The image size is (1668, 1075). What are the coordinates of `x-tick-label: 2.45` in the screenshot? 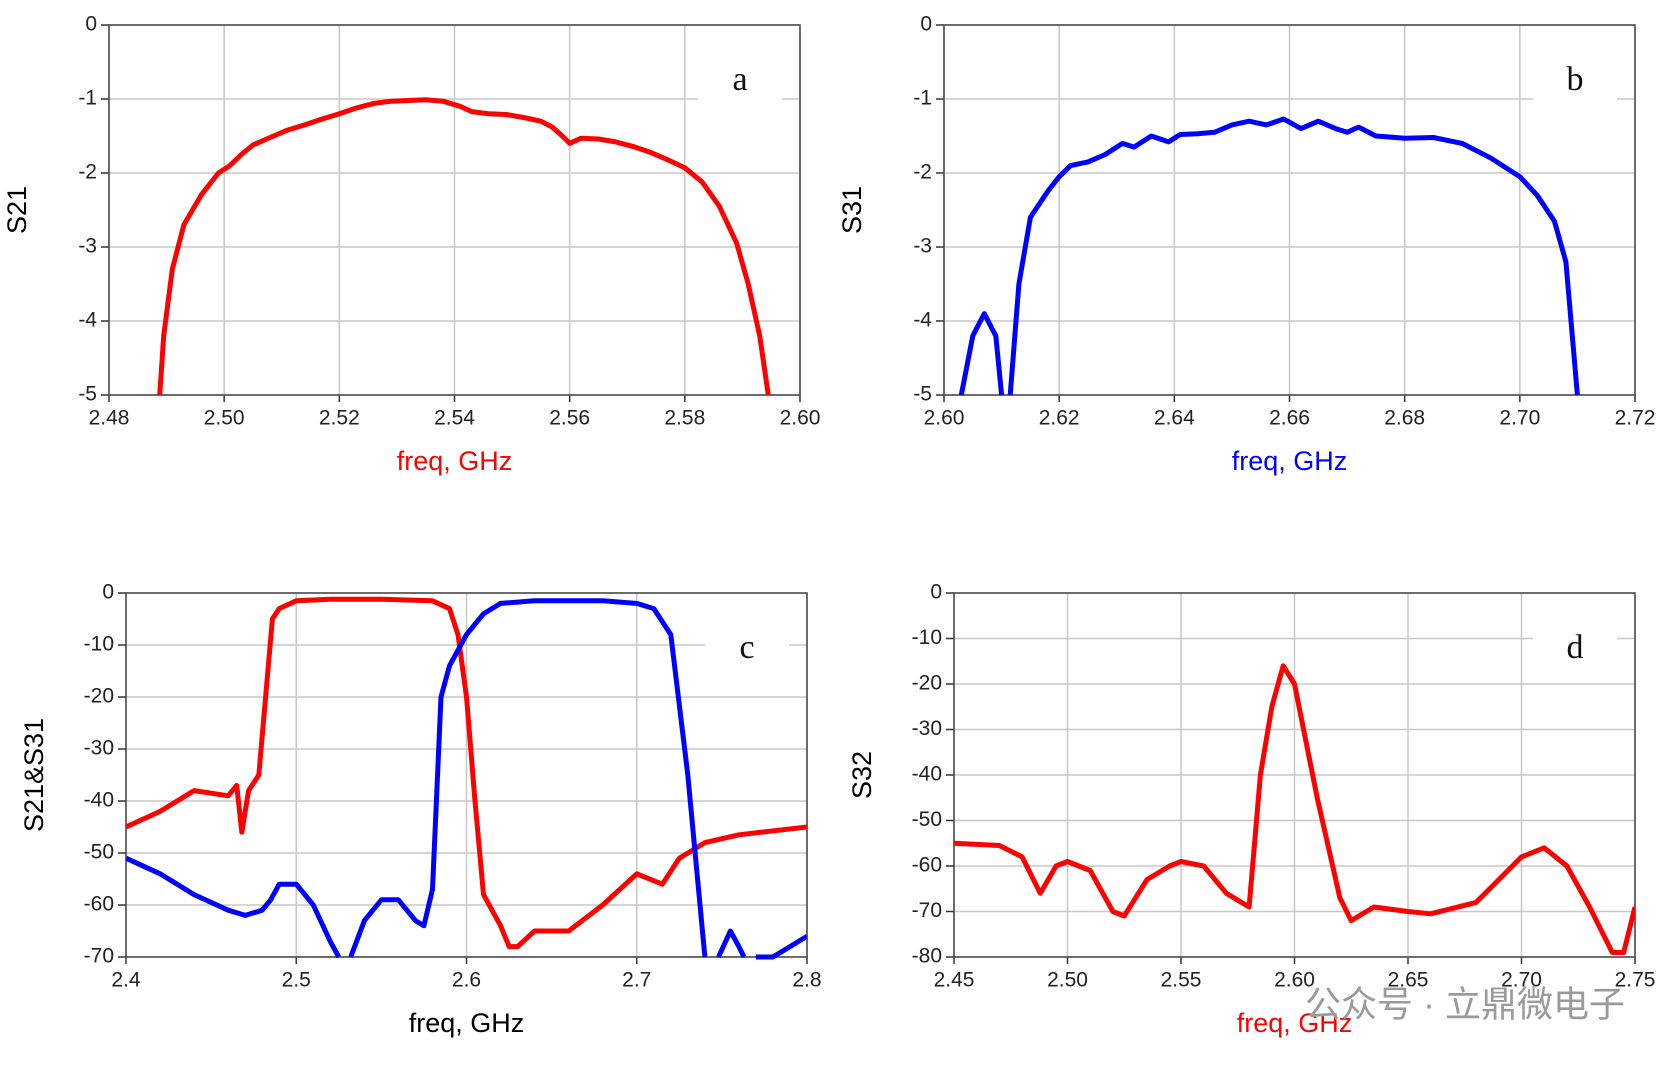 It's located at (954, 980).